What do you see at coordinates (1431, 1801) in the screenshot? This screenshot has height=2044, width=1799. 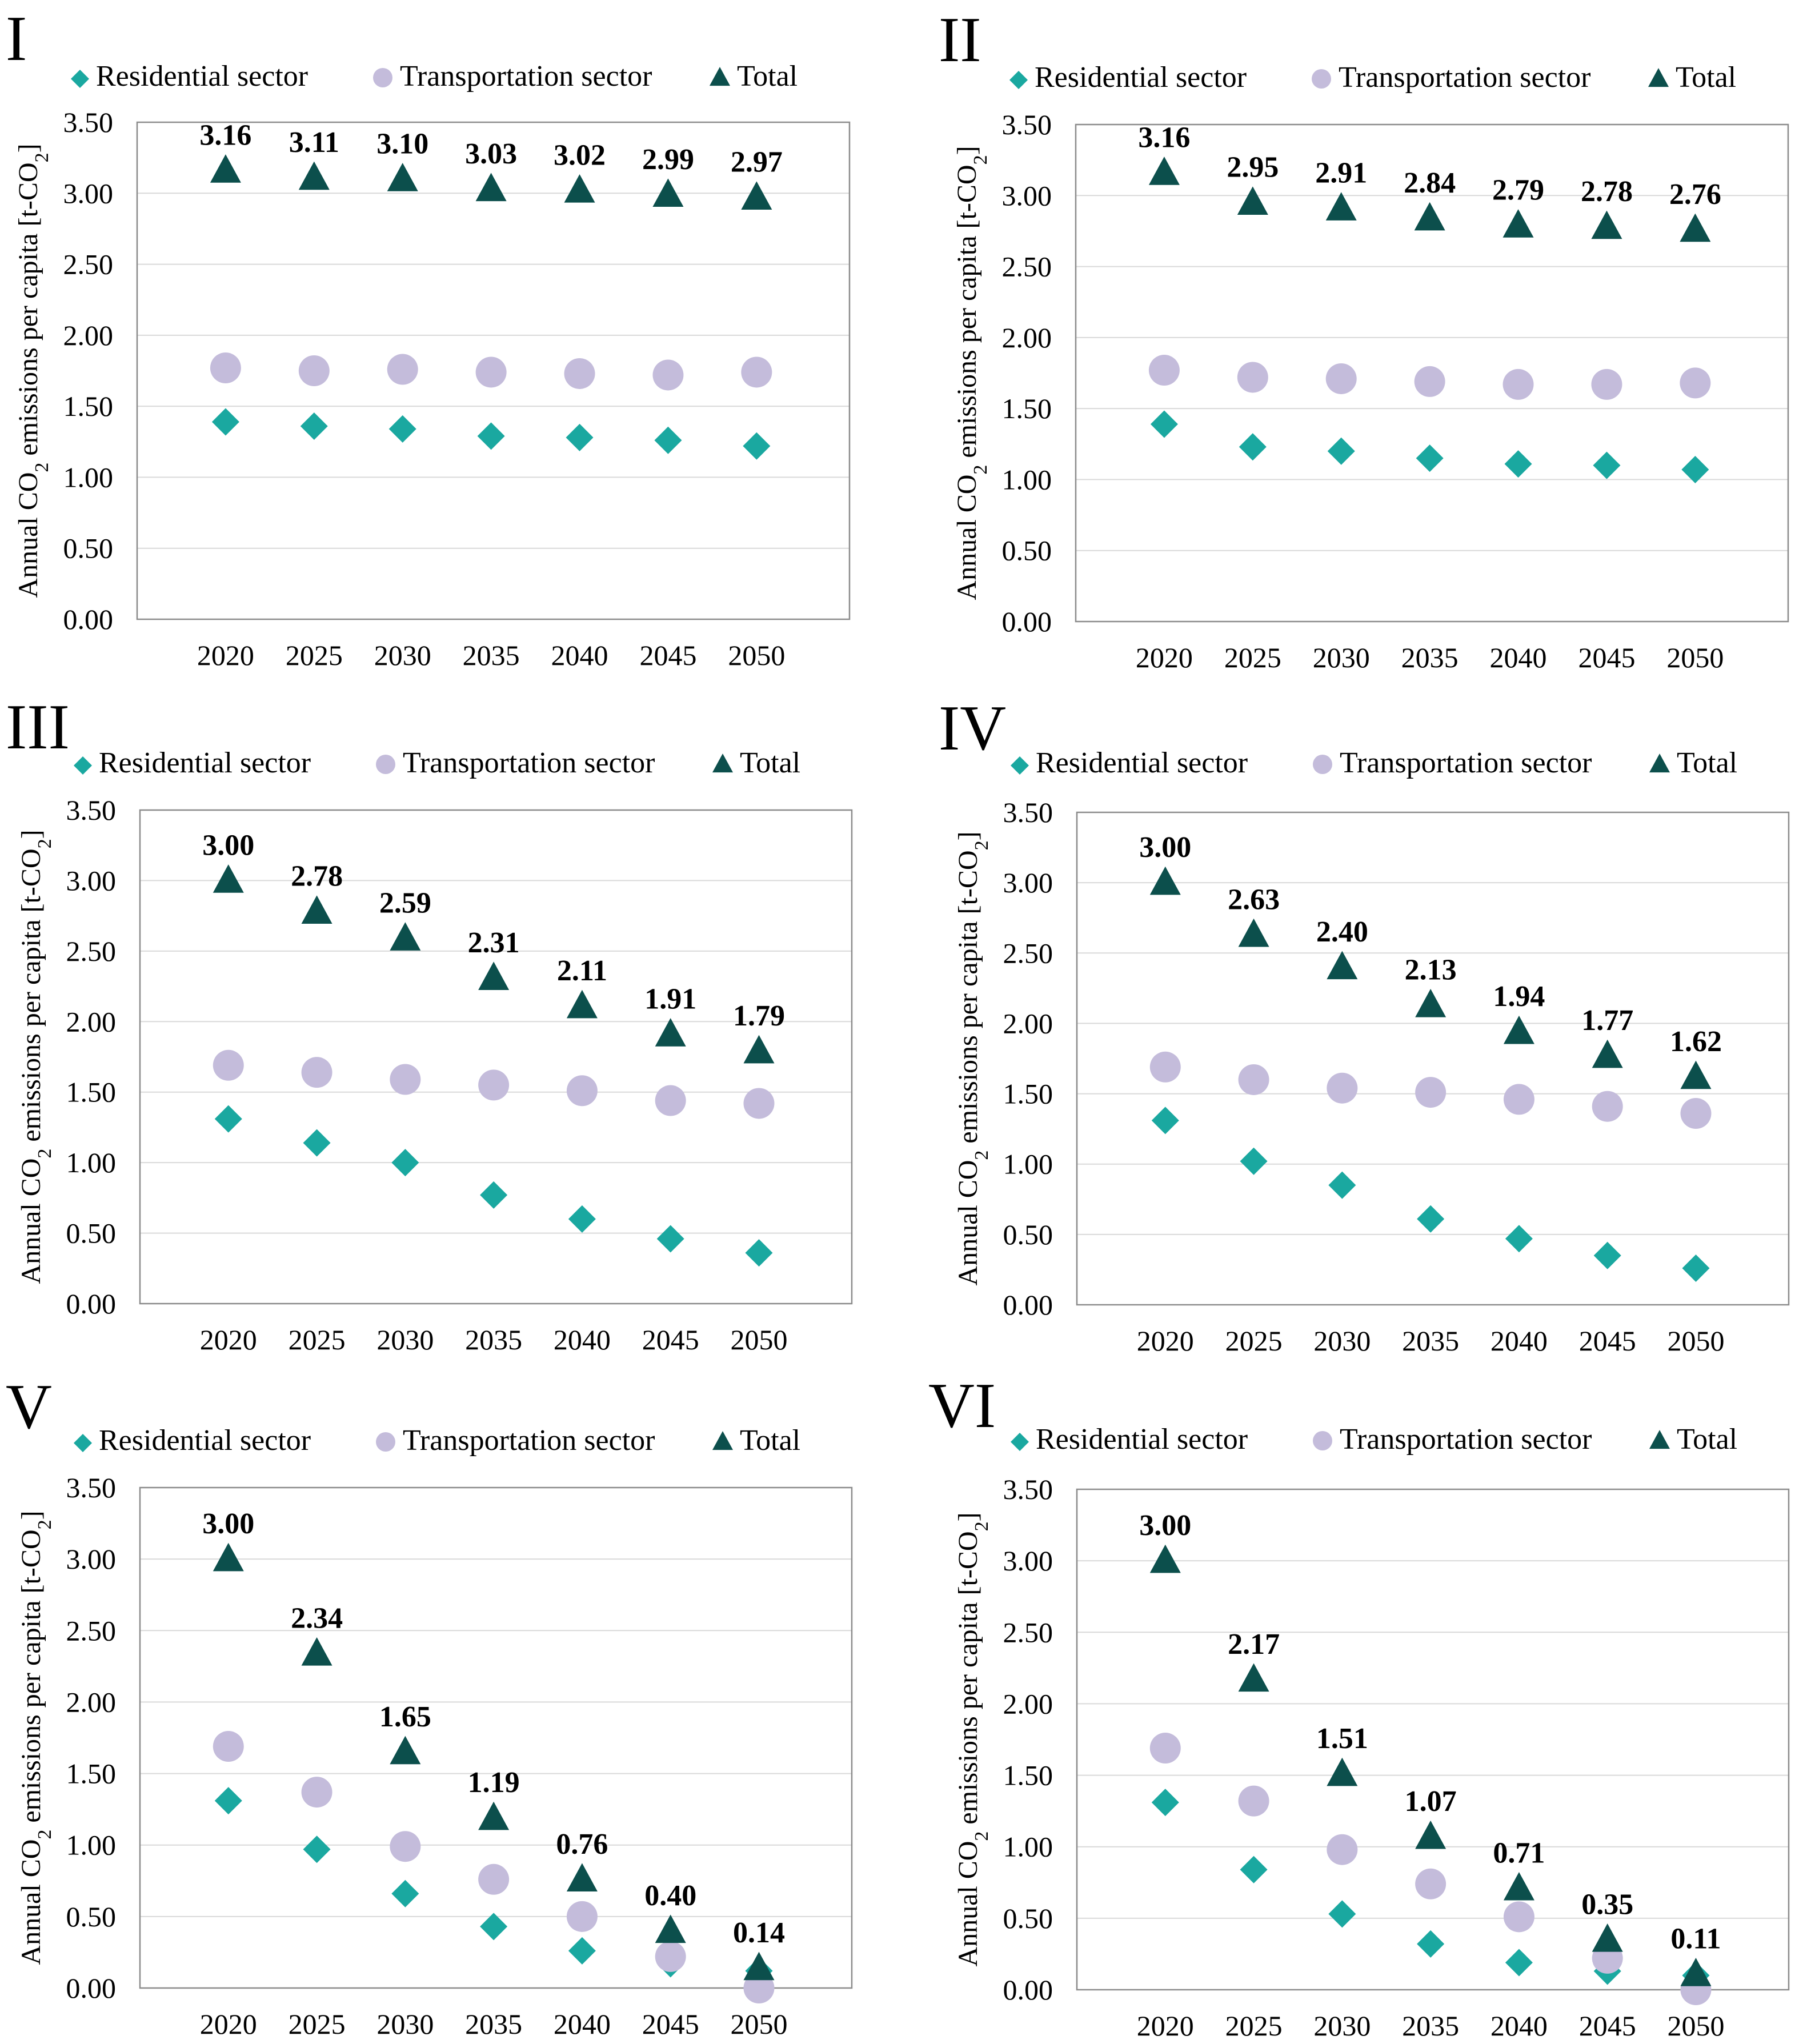 I see `total-data-label: 1.07` at bounding box center [1431, 1801].